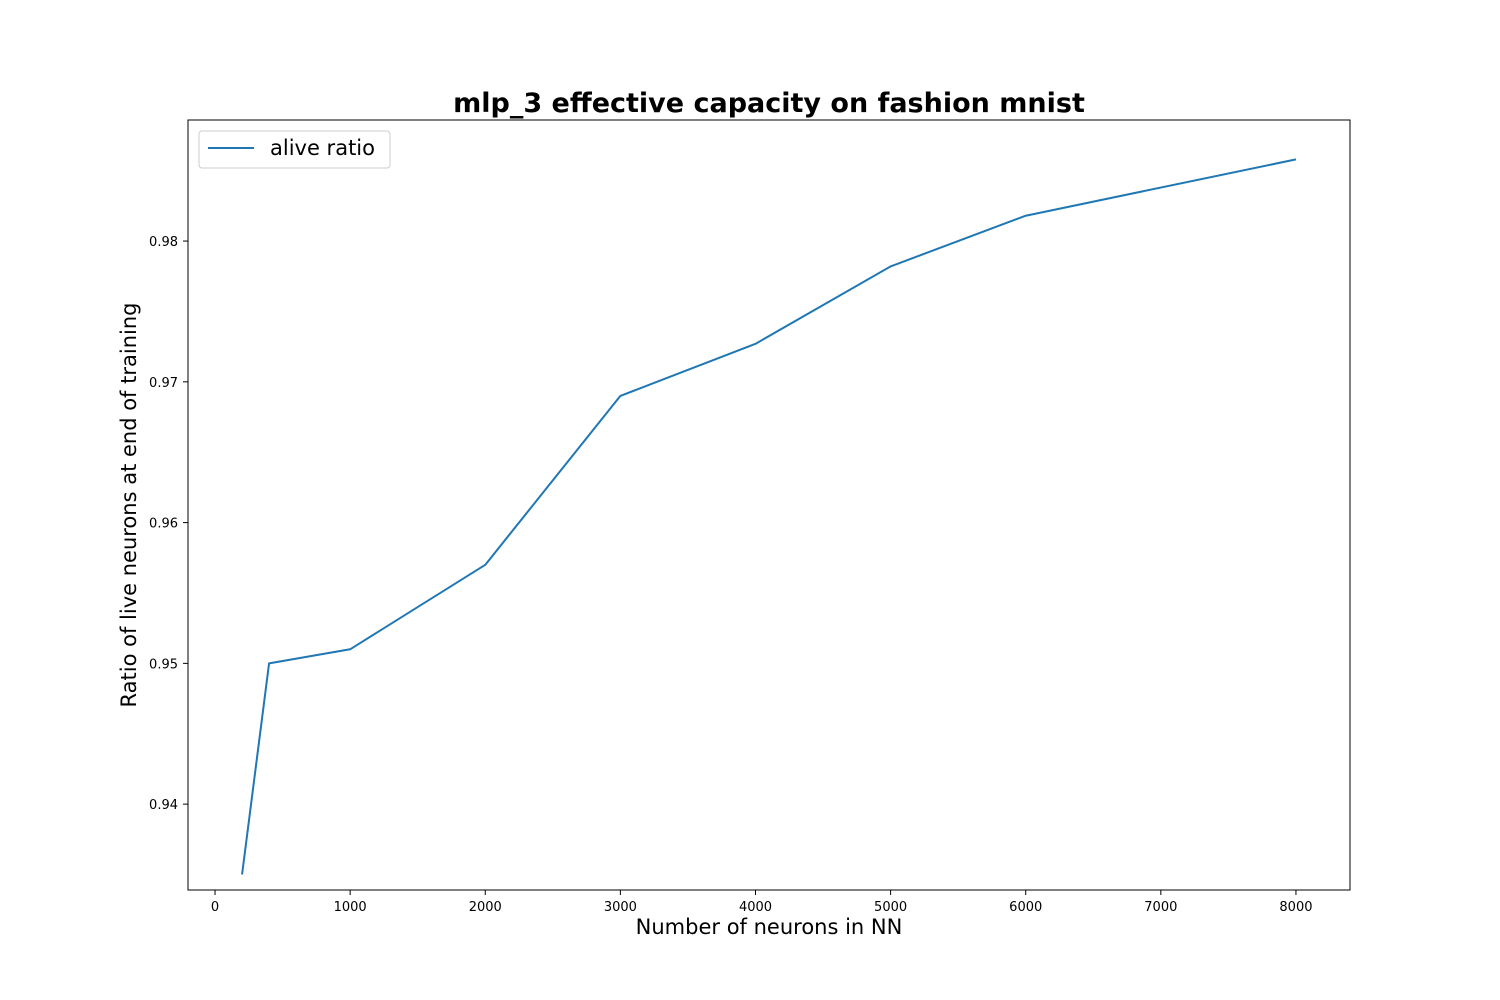 Image resolution: width=1500 pixels, height=1000 pixels. Describe the element at coordinates (1160, 907) in the screenshot. I see `x-tick-label: 7000` at that location.